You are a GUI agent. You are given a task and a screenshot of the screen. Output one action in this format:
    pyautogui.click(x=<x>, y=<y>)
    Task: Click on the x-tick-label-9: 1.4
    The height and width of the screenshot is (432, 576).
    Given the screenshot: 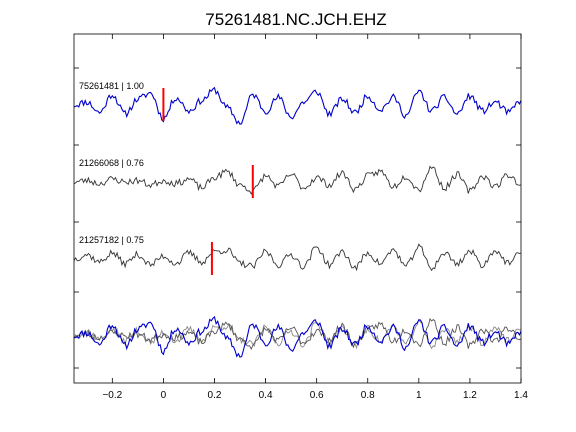 What is the action you would take?
    pyautogui.click(x=521, y=395)
    